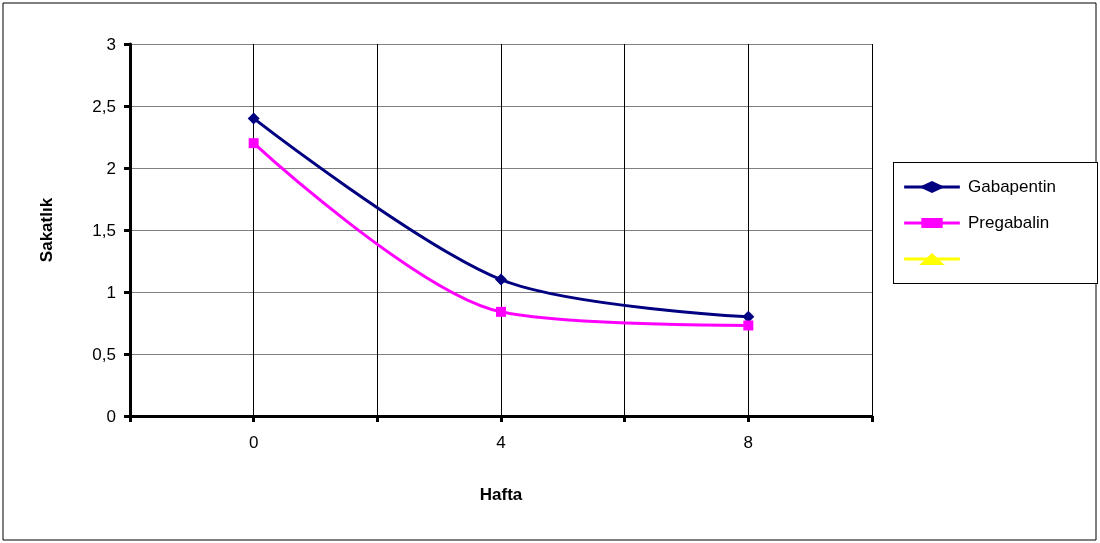 Image resolution: width=1100 pixels, height=543 pixels. What do you see at coordinates (104, 106) in the screenshot?
I see `y-tick-label: 2,5` at bounding box center [104, 106].